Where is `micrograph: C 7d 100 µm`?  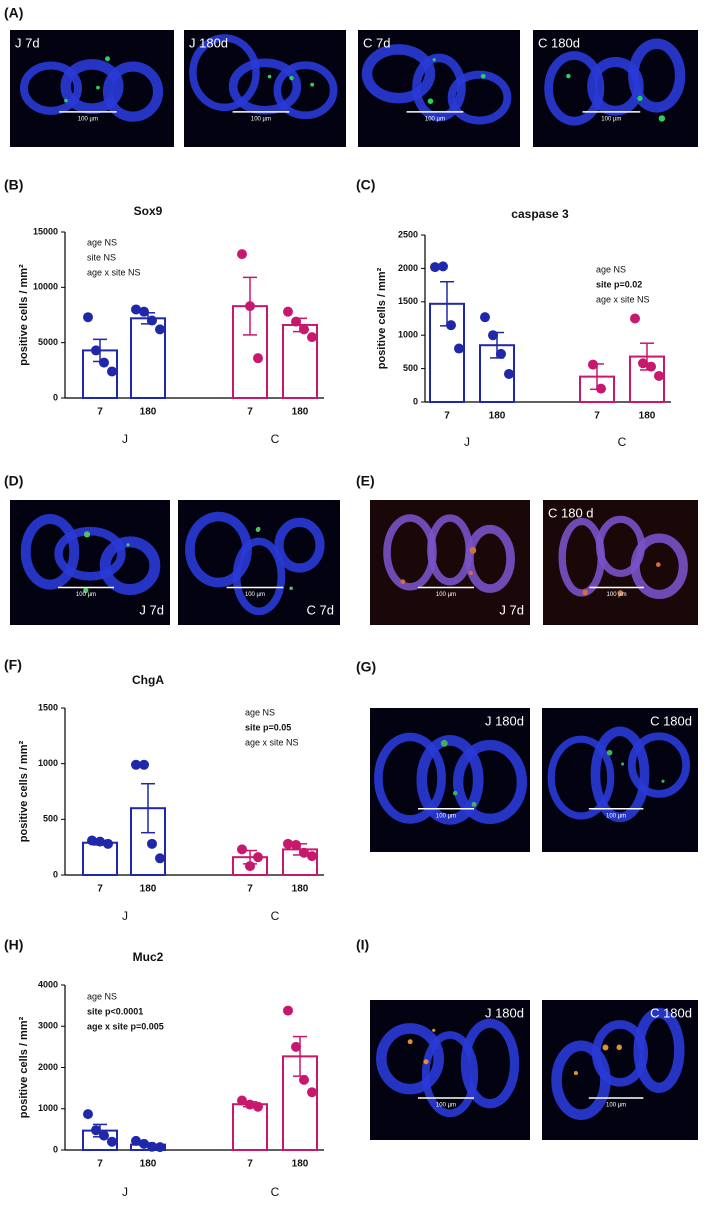
micrograph: C 7d 100 µm is located at coordinates (259, 562).